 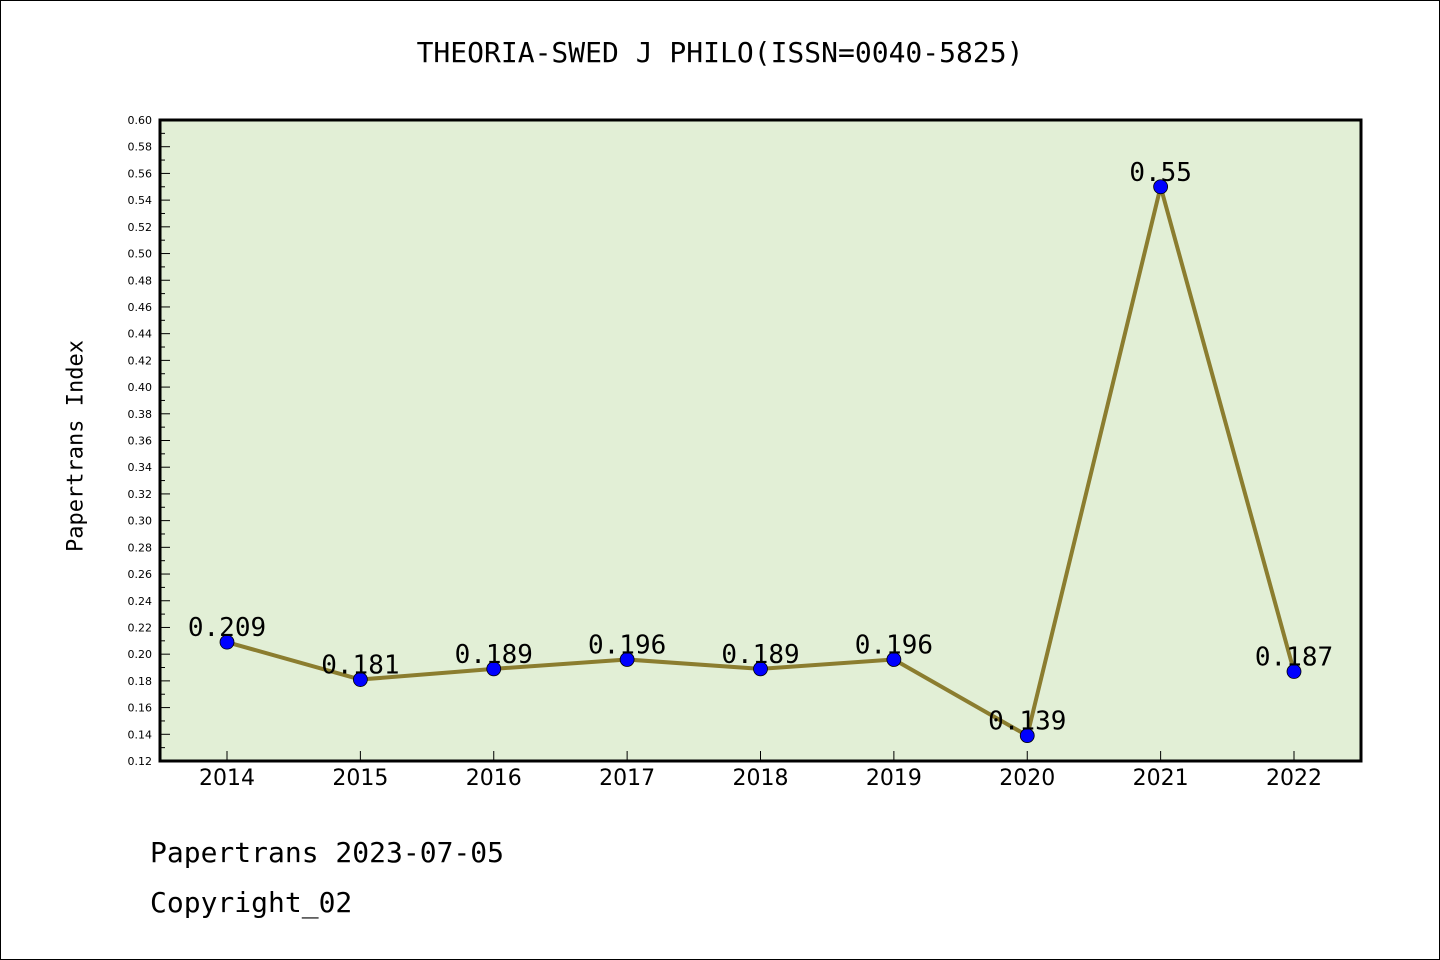 What do you see at coordinates (140, 627) in the screenshot?
I see `y-tick-label: 0.22` at bounding box center [140, 627].